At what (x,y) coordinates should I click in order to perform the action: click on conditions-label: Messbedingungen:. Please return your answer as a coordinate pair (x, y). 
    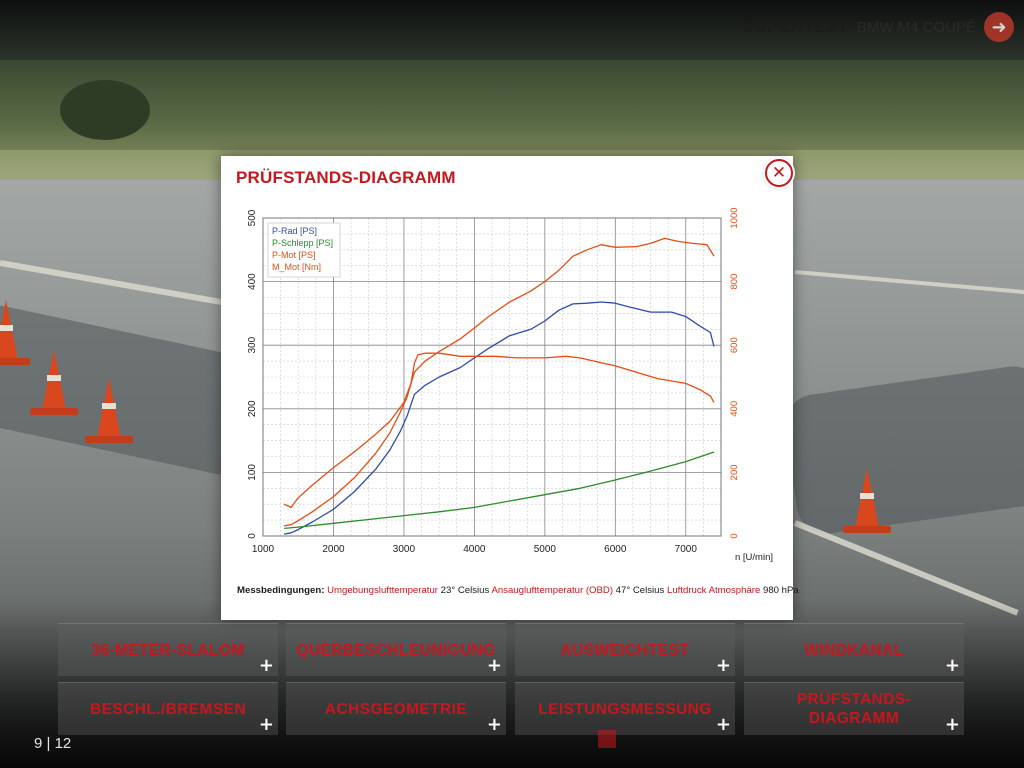
    Looking at the image, I should click on (282, 590).